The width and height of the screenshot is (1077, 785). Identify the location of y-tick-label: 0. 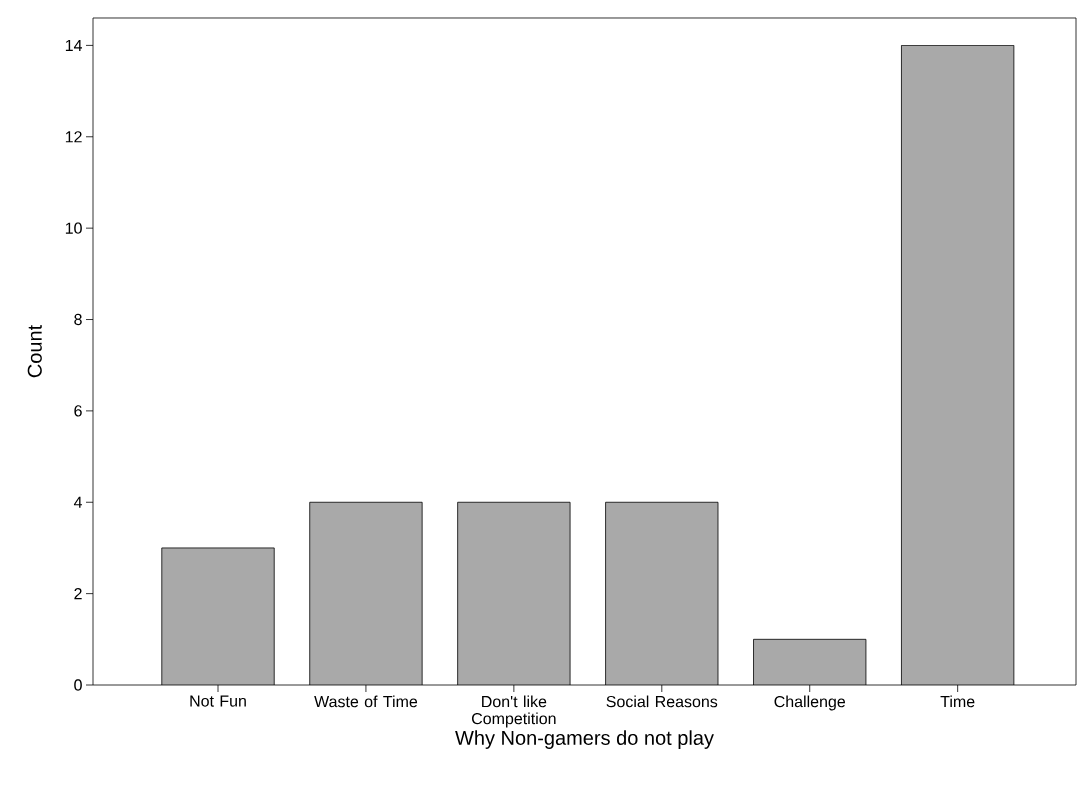
(78, 685).